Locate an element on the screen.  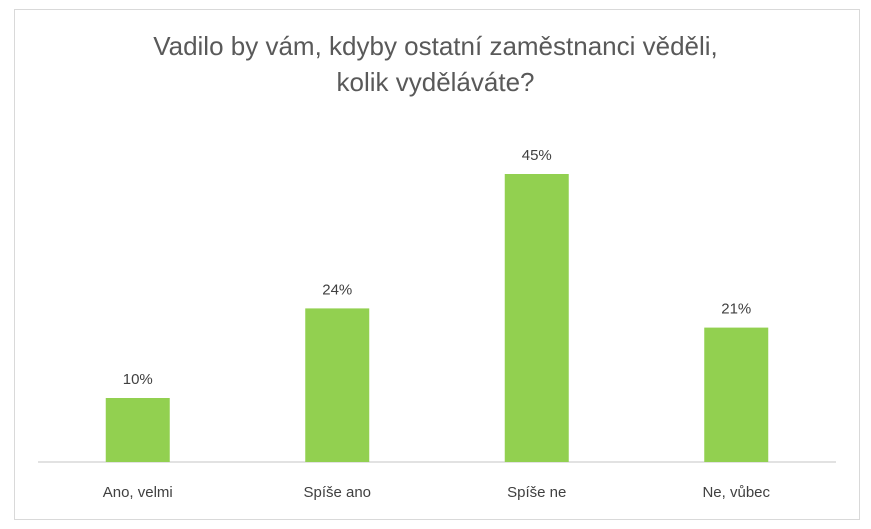
category-label: Ne, vůbec is located at coordinates (736, 492).